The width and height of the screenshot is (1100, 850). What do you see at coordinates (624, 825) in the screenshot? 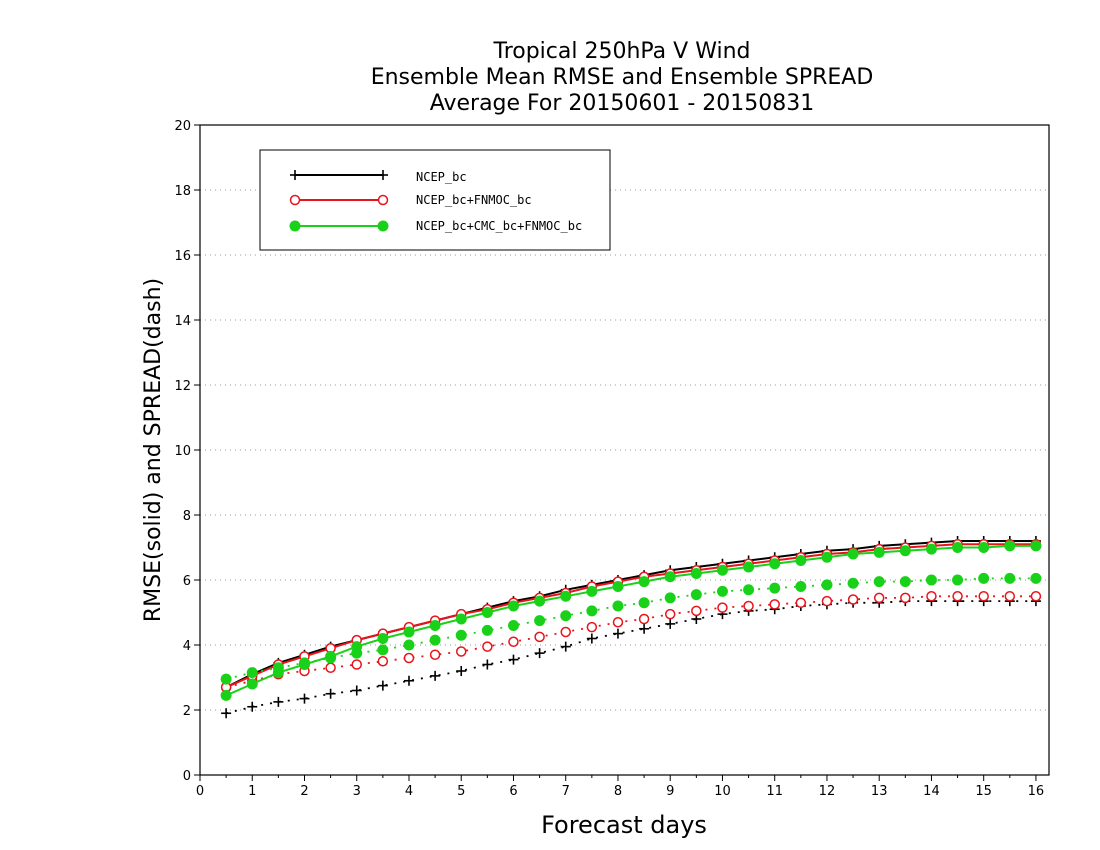
I see `x-axis-label: Forecast days` at bounding box center [624, 825].